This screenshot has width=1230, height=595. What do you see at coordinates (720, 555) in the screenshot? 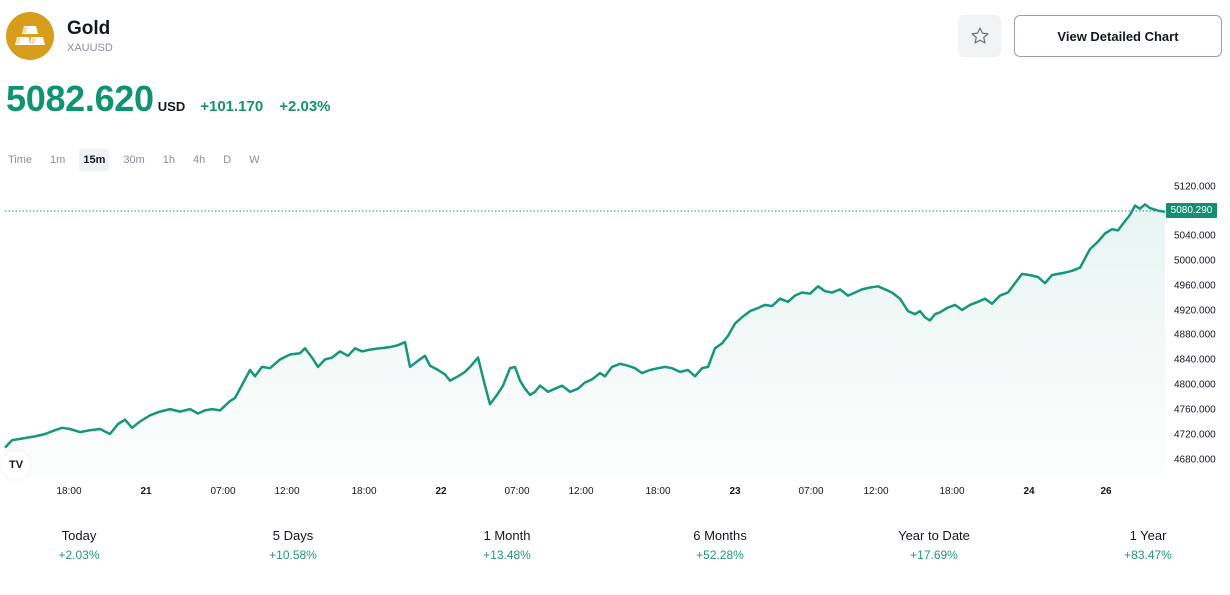
I see `perf-value: +52.28%` at bounding box center [720, 555].